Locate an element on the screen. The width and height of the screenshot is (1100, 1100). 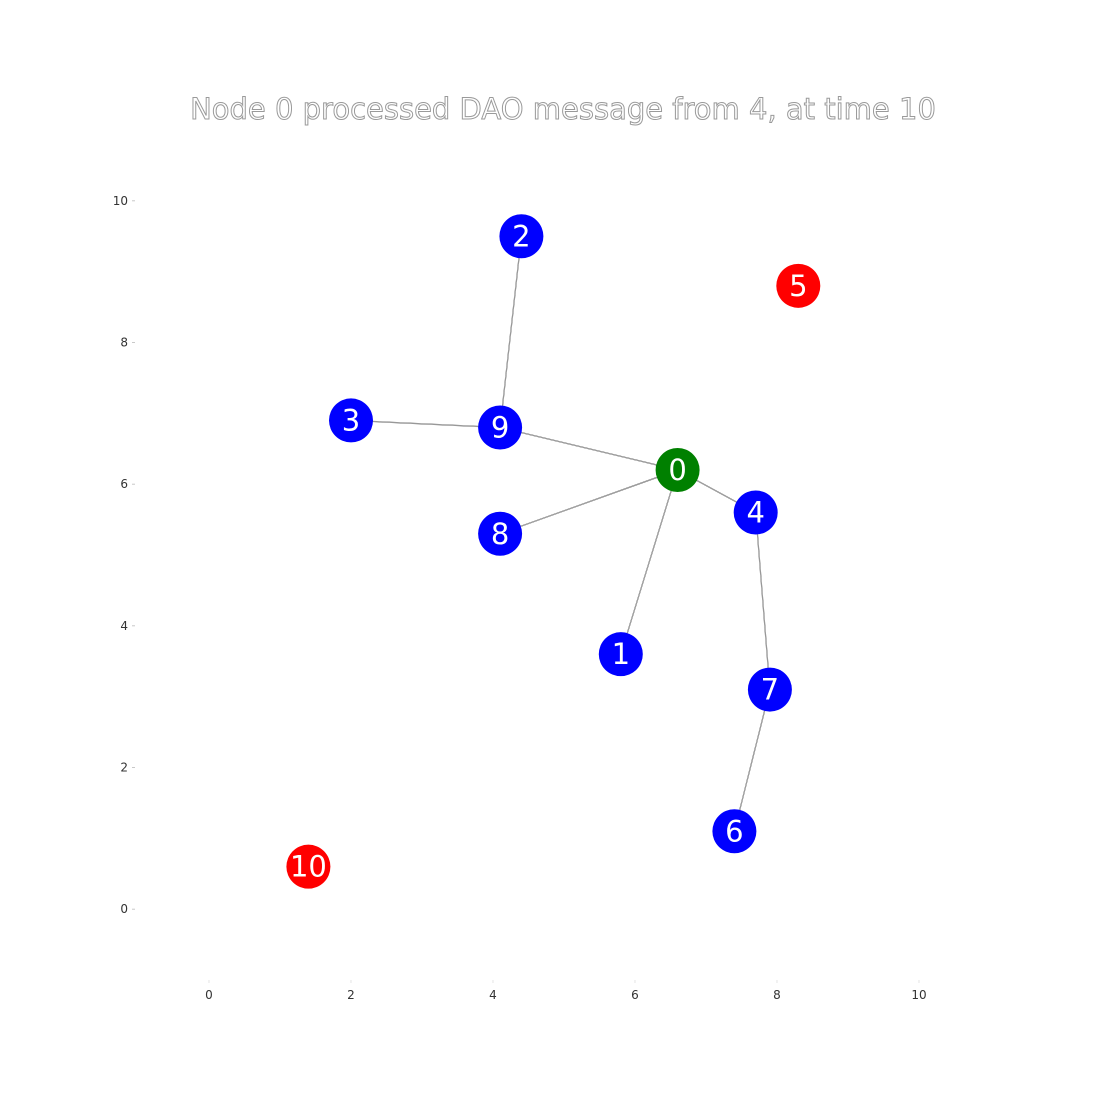
node-label: 10 is located at coordinates (308, 867).